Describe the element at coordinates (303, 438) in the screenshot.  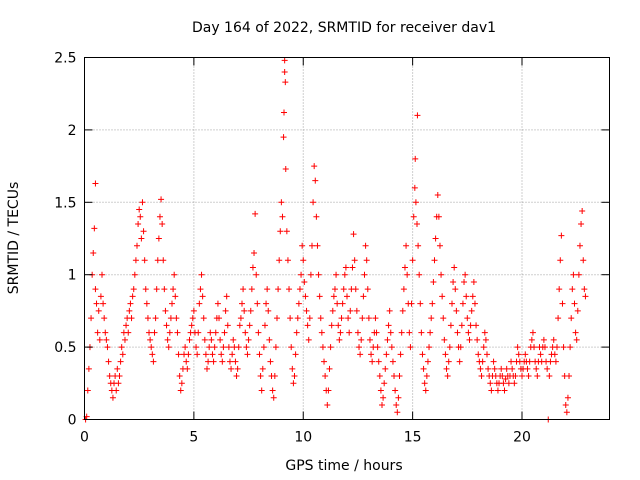
I see `x-tick-label: 10` at that location.